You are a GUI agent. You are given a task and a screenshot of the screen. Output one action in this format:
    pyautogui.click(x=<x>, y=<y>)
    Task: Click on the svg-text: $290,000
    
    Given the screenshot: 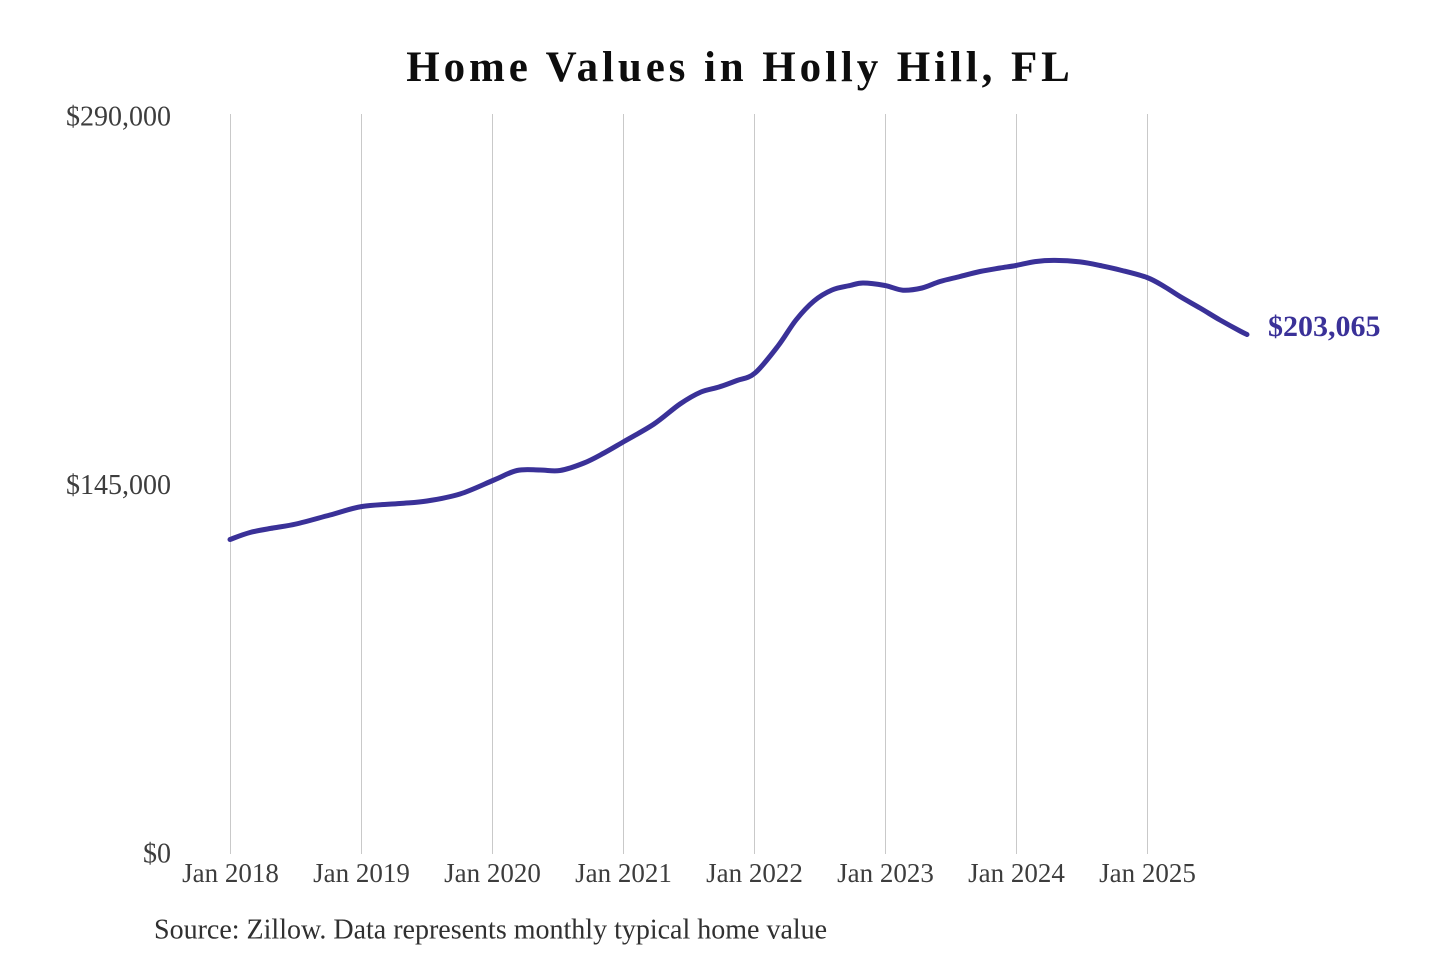 What is the action you would take?
    pyautogui.click(x=118, y=117)
    